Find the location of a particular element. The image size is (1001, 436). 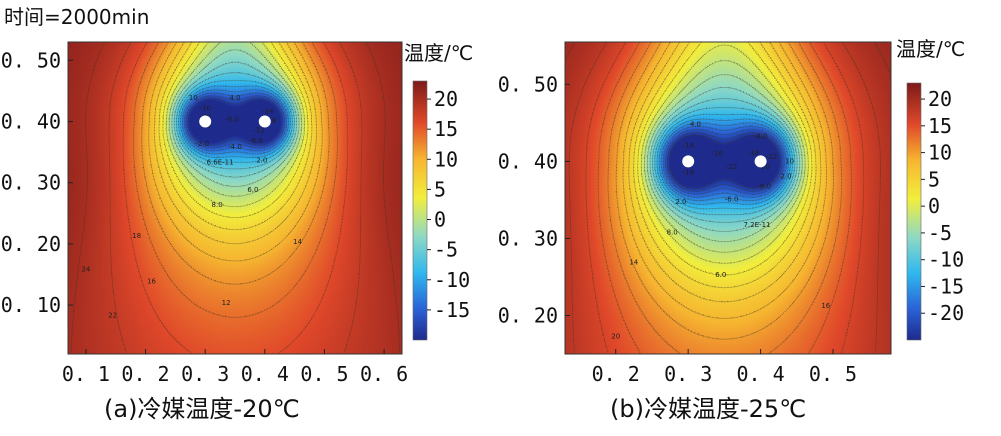

panel-a-colorbar-label: 温度/℃ is located at coordinates (438, 53).